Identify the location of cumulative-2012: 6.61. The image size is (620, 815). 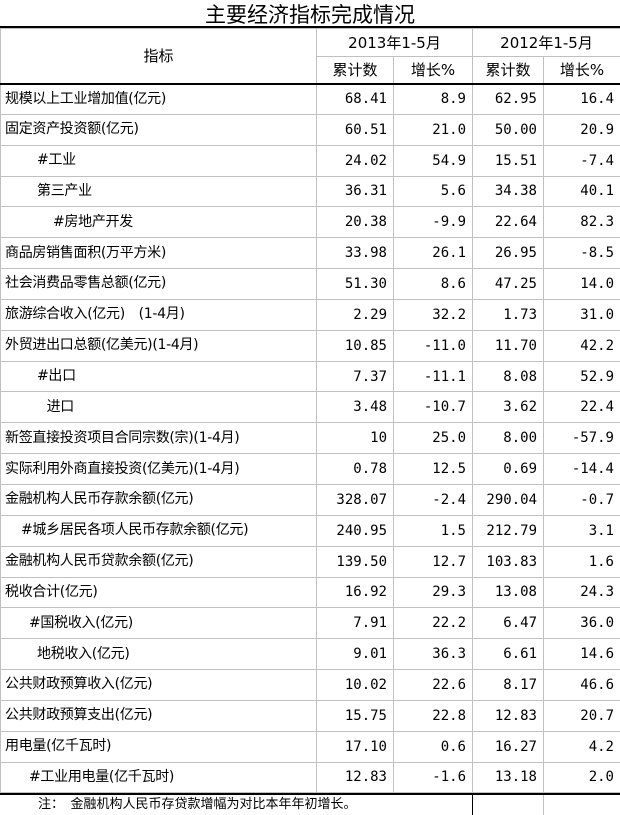
(508, 654).